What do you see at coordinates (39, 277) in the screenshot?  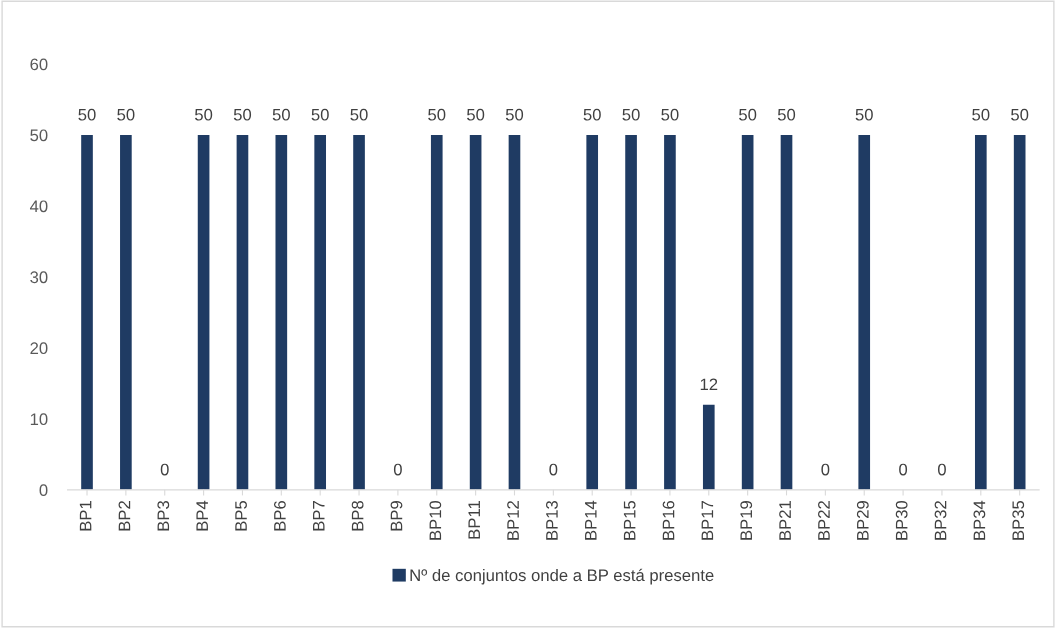 I see `y-tick-label: 30` at bounding box center [39, 277].